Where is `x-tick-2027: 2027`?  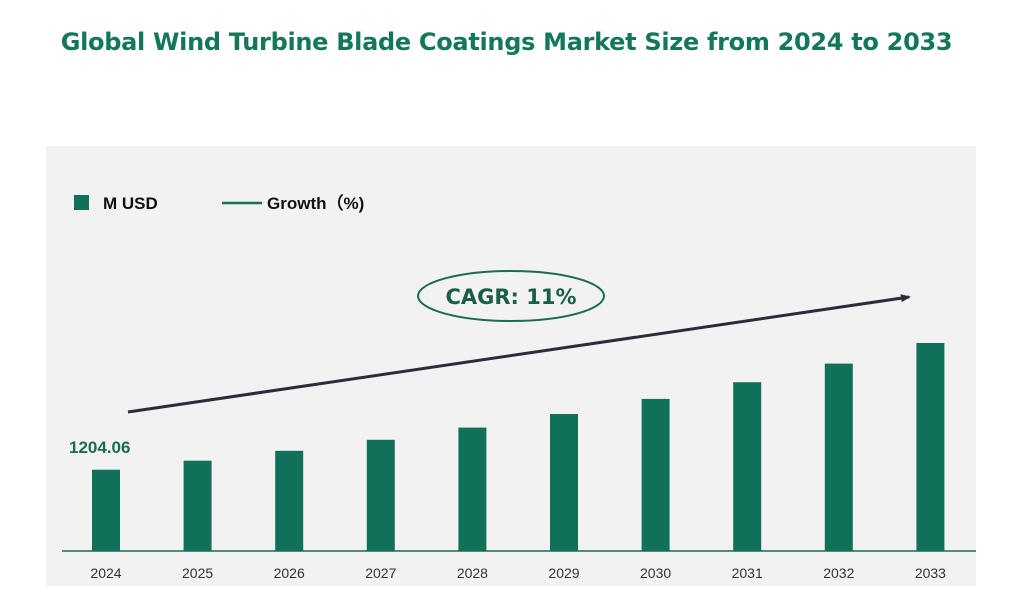
x-tick-2027: 2027 is located at coordinates (380, 573).